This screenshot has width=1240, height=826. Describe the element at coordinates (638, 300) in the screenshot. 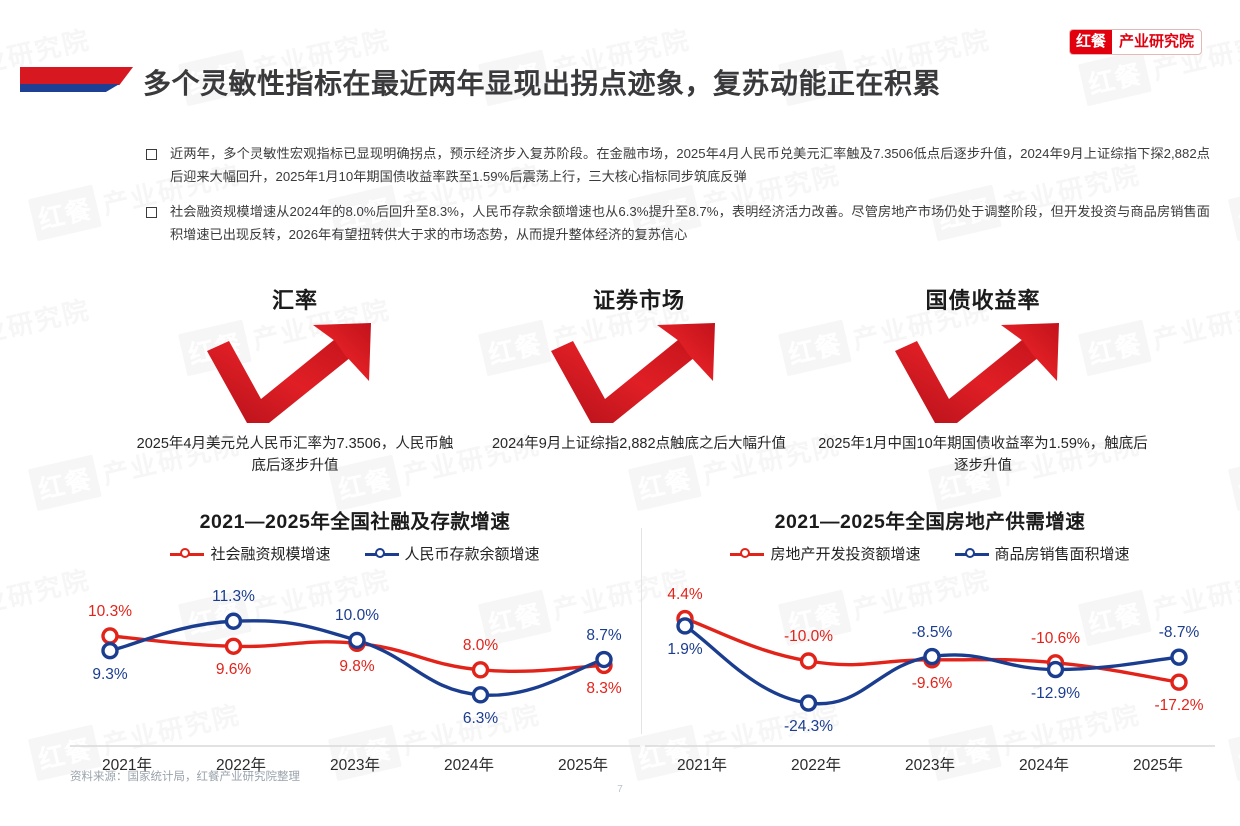

I see `card-title: 证券市场` at that location.